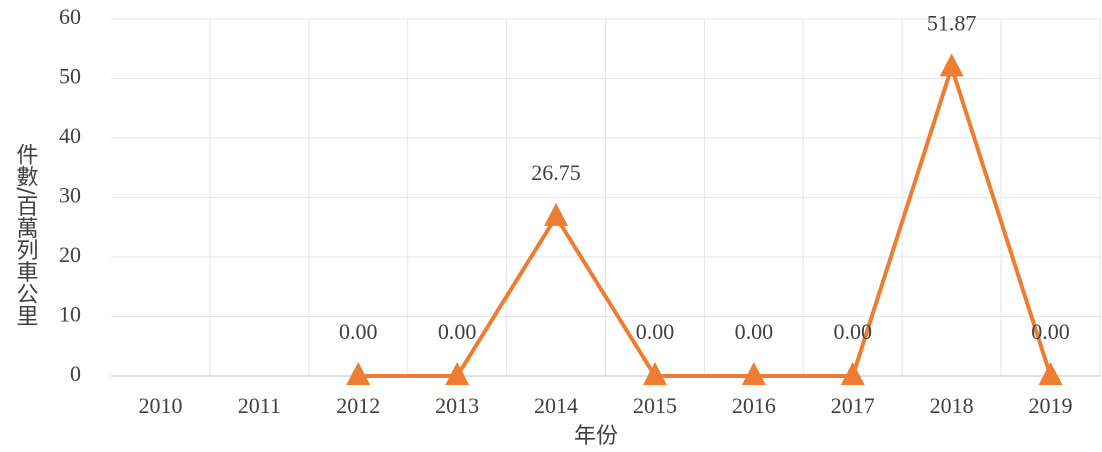  Describe the element at coordinates (259, 405) in the screenshot. I see `x-tick-label: 2011` at that location.